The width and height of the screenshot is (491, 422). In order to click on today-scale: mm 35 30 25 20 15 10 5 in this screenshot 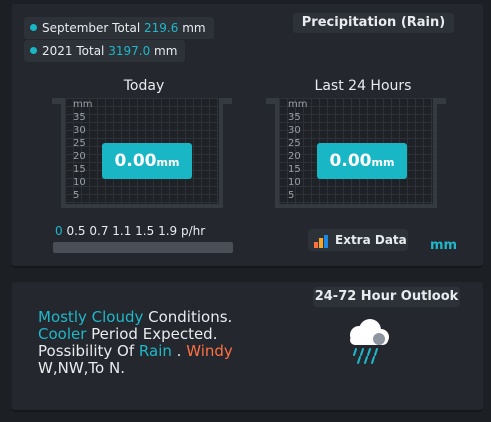, I will do `click(82, 150)`.